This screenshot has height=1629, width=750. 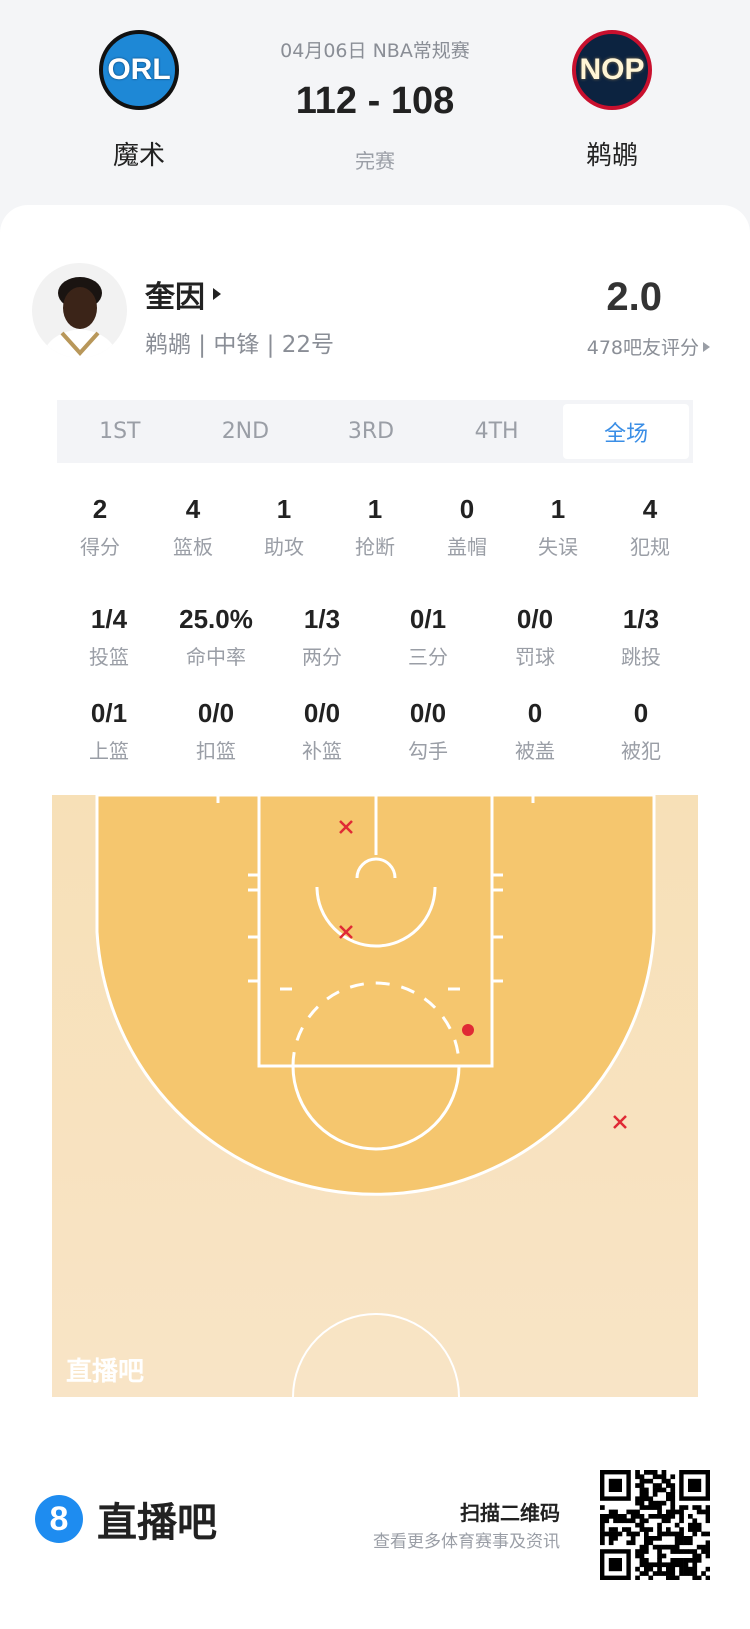 What do you see at coordinates (650, 547) in the screenshot?
I see `stat-label: 犯规` at bounding box center [650, 547].